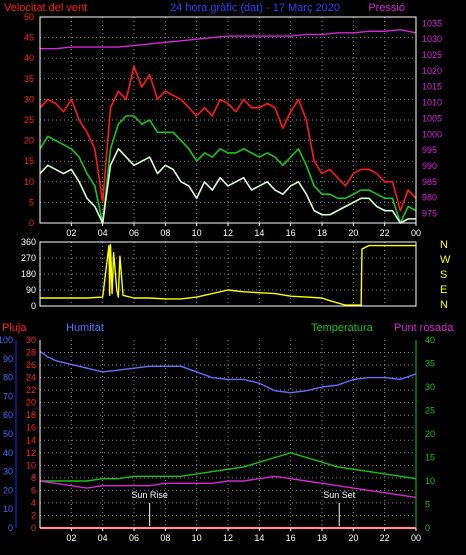  Describe the element at coordinates (31, 415) in the screenshot. I see `dewpoint-axis-tick: 18` at that location.